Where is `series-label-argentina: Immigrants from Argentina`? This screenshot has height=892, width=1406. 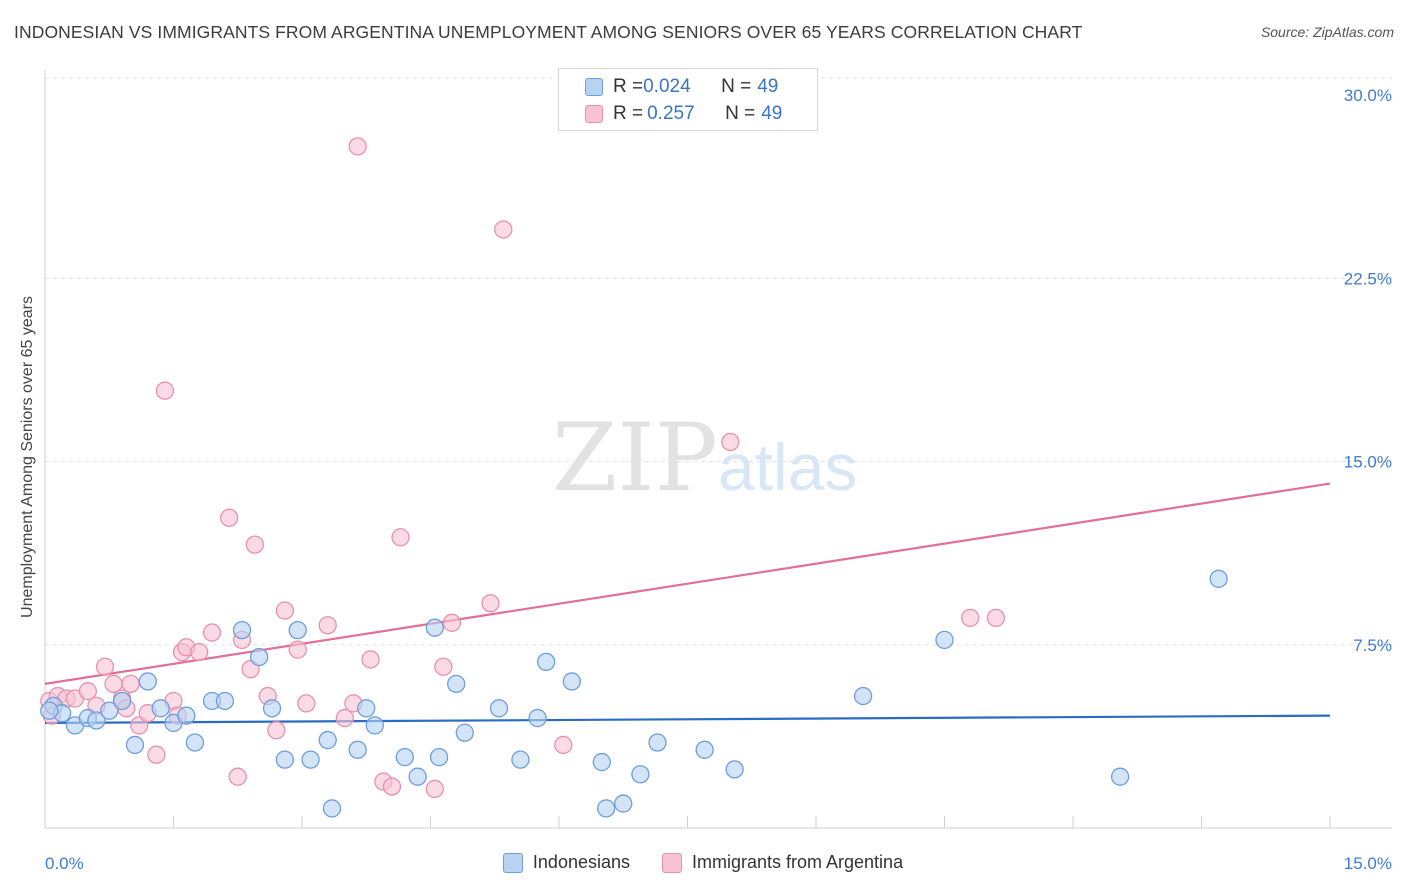 series-label-argentina: Immigrants from Argentina is located at coordinates (798, 862).